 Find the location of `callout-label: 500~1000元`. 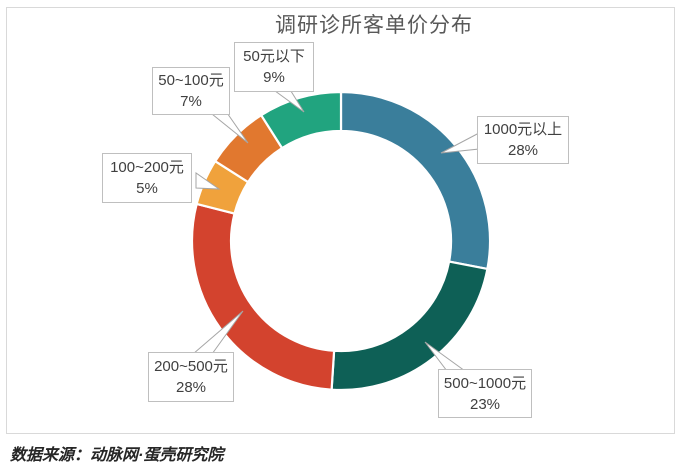

callout-label: 500~1000元 is located at coordinates (485, 383).